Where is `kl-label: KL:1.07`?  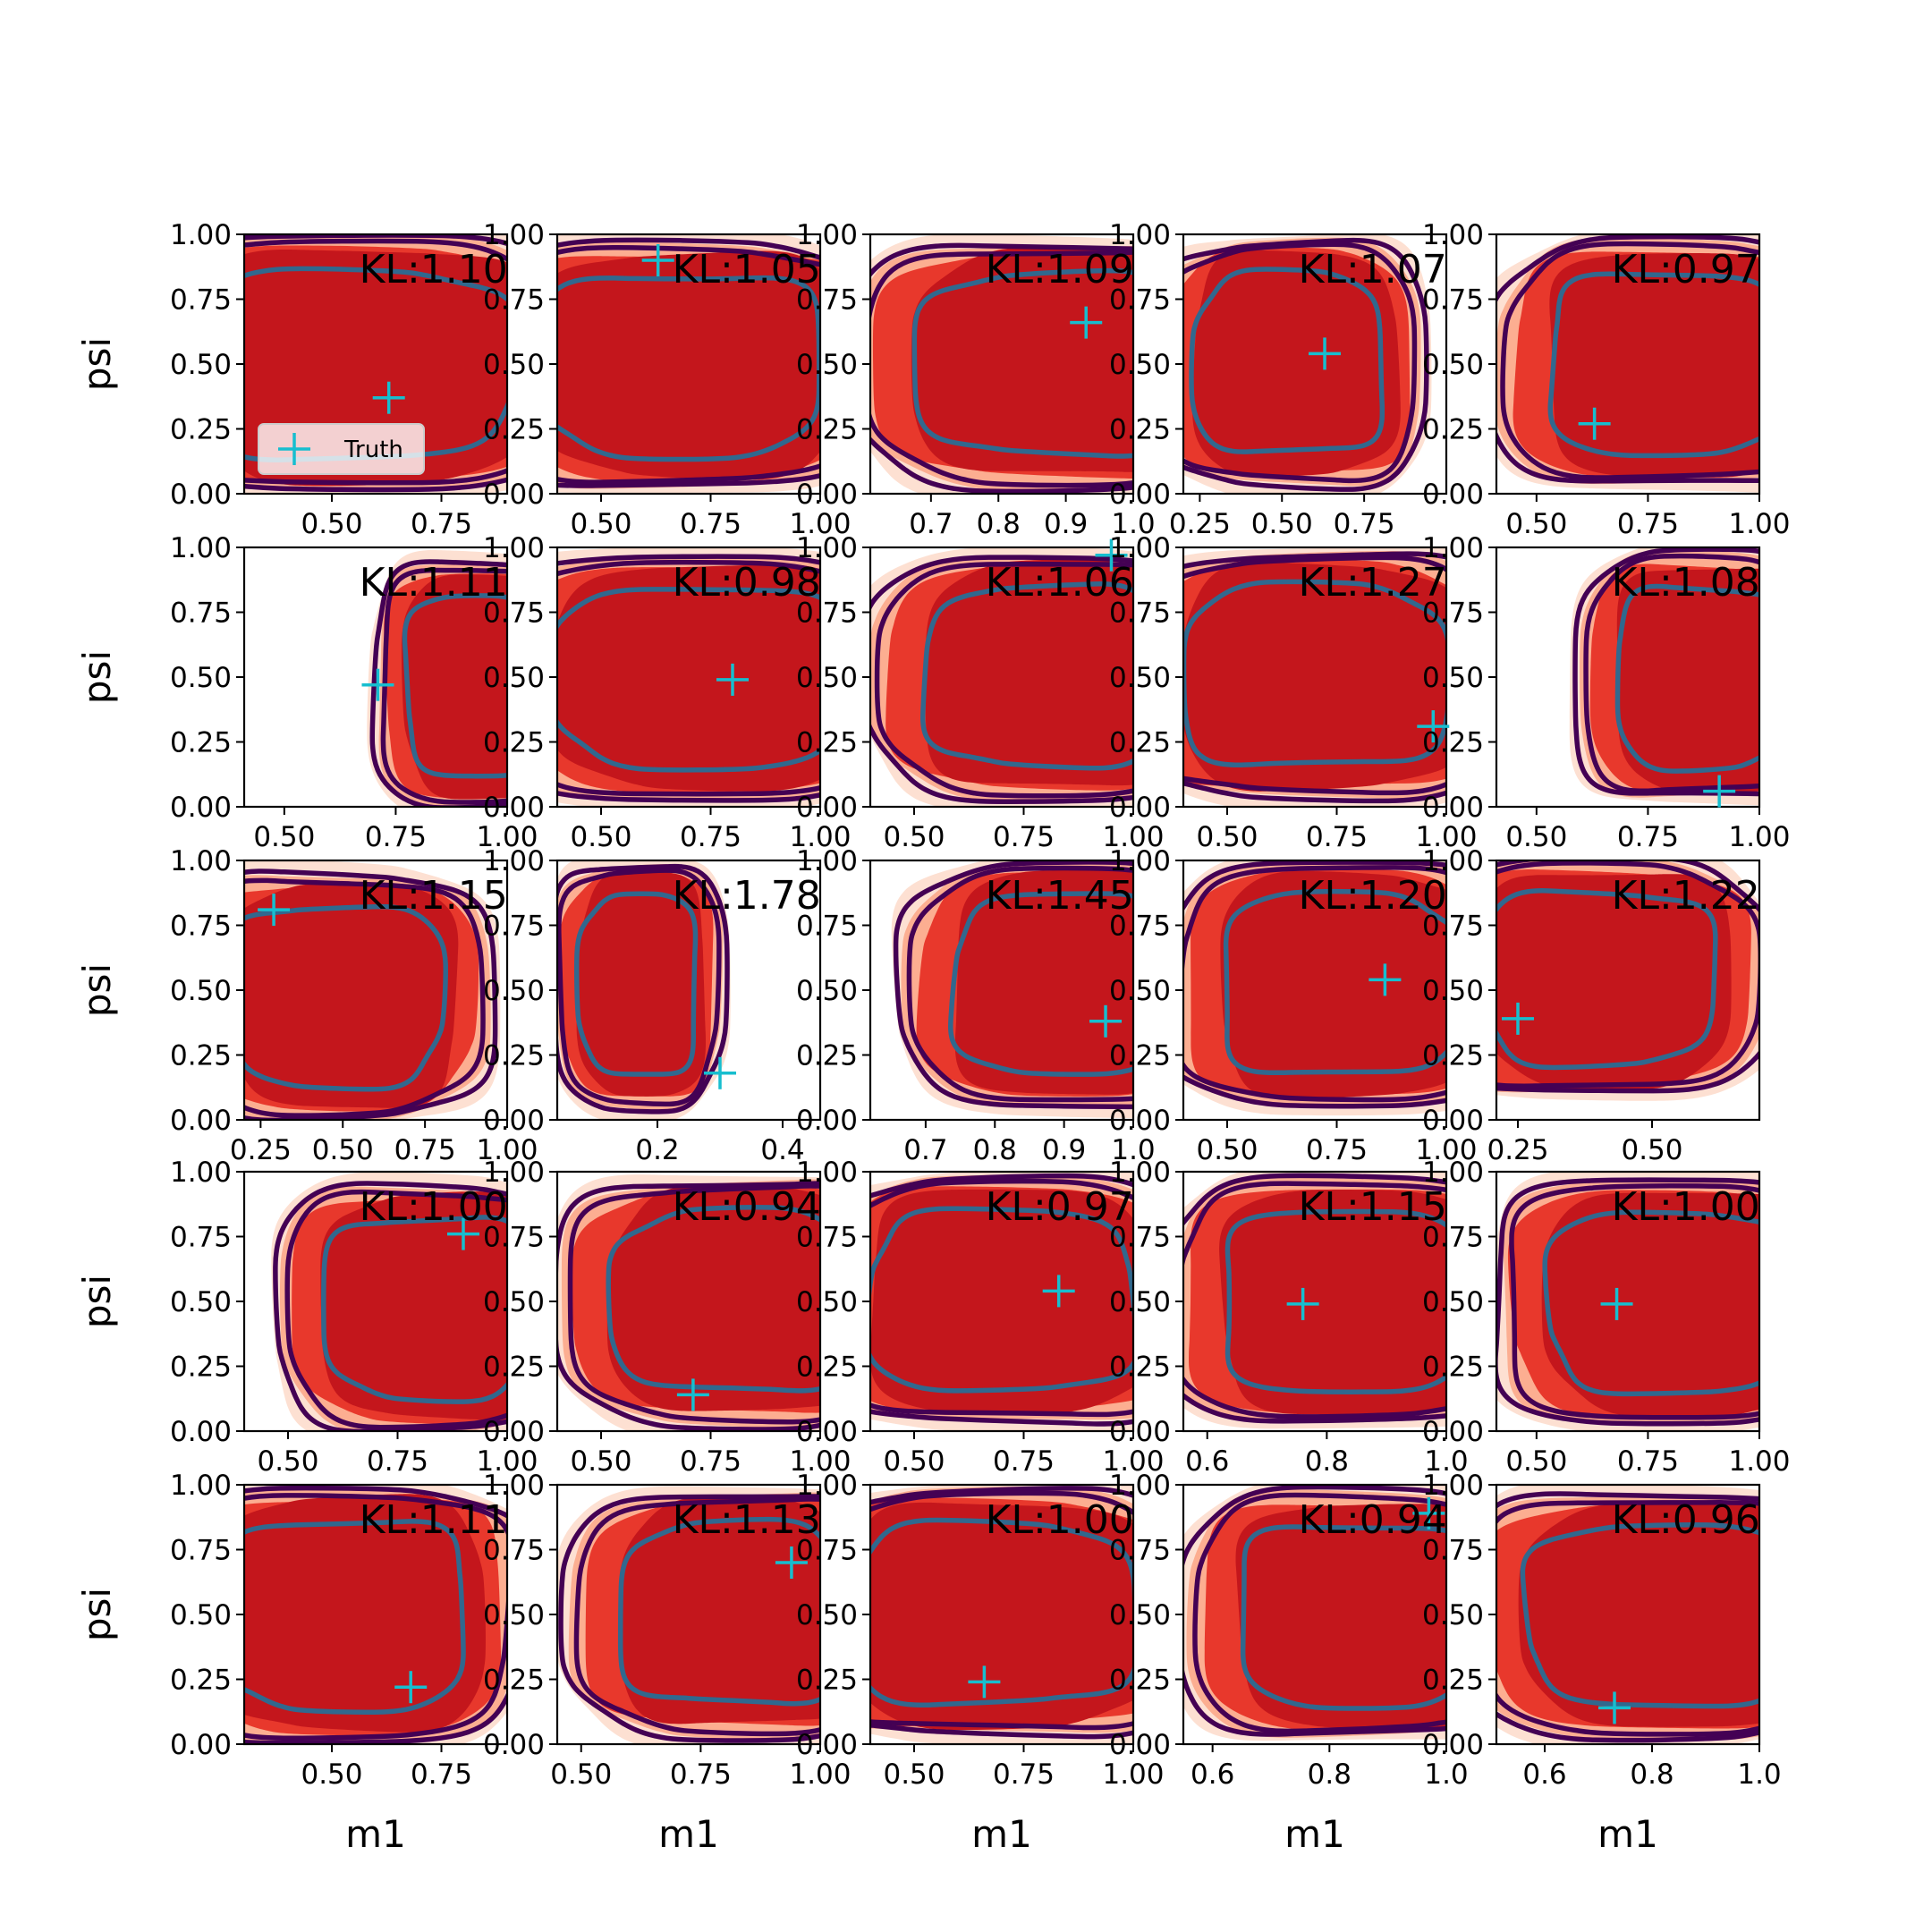
kl-label: KL:1.07 is located at coordinates (1373, 269).